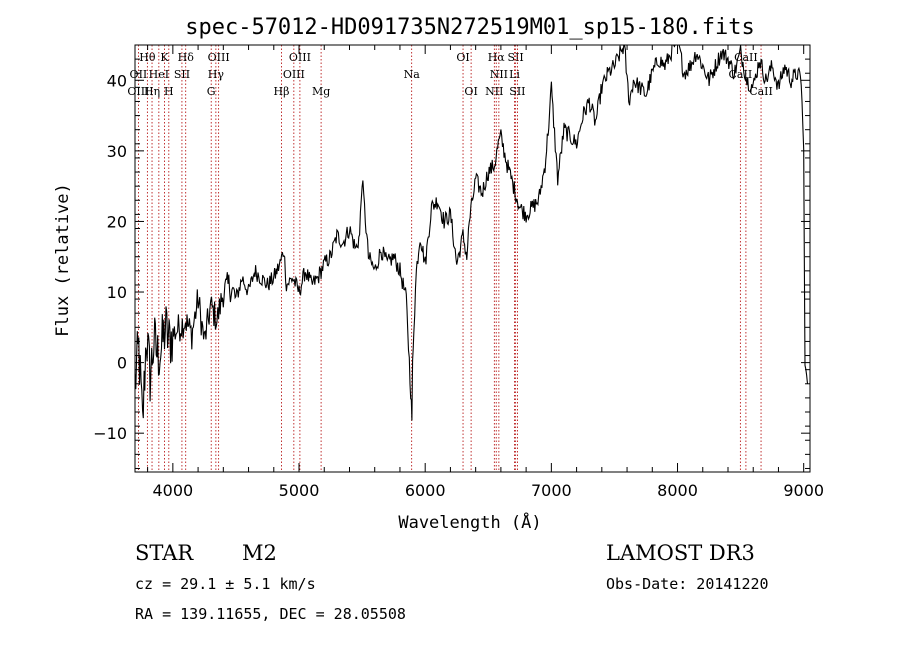  Describe the element at coordinates (680, 553) in the screenshot. I see `survey-label: LAMOST DR3` at that location.